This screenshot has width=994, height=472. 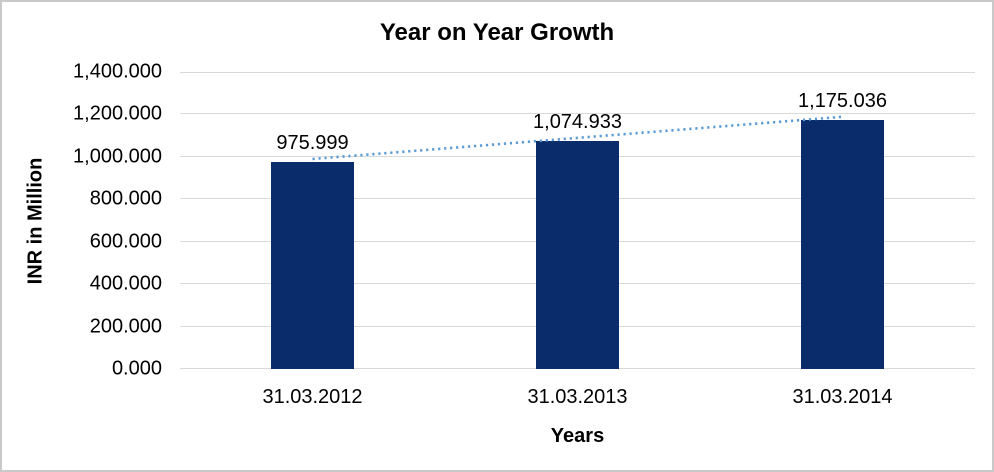 What do you see at coordinates (117, 113) in the screenshot?
I see `y-tick-label: 1,200.000` at bounding box center [117, 113].